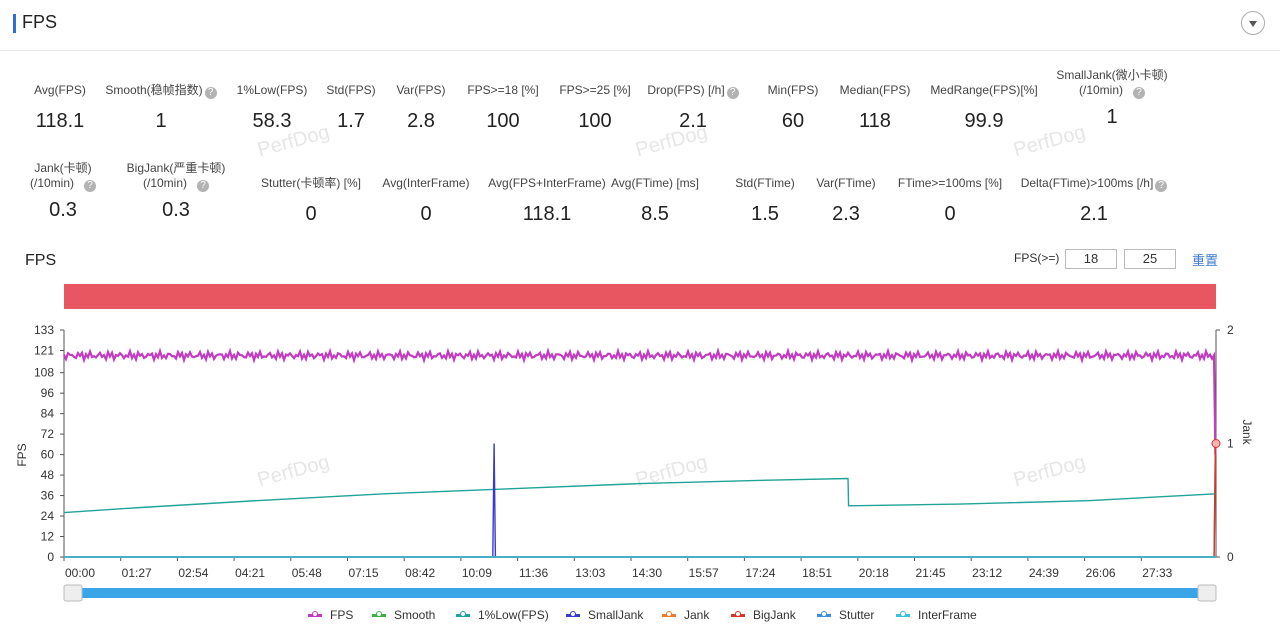 The width and height of the screenshot is (1280, 628). Describe the element at coordinates (765, 214) in the screenshot. I see `metric-value: 1.5` at that location.